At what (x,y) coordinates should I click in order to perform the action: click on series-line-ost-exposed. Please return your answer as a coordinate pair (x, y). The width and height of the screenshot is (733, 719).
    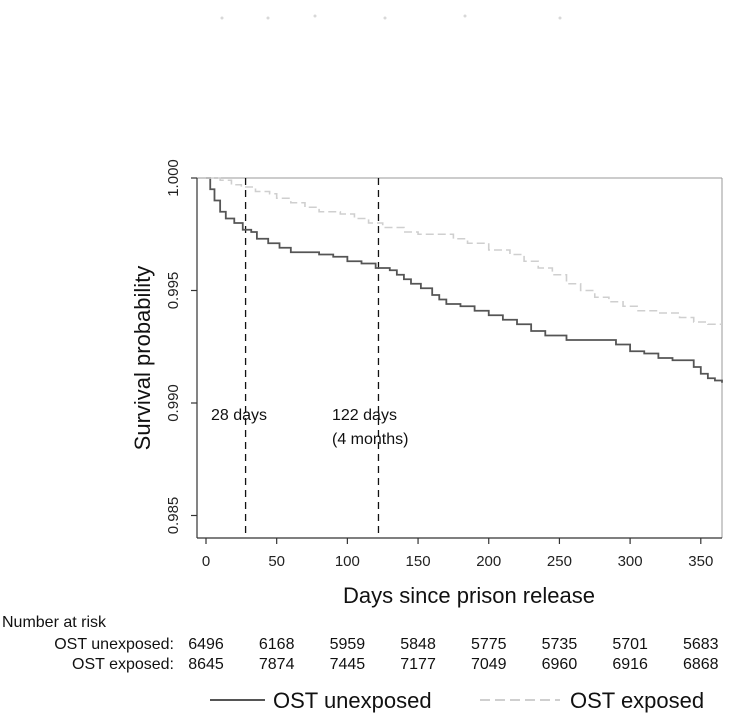
    Looking at the image, I should click on (464, 251).